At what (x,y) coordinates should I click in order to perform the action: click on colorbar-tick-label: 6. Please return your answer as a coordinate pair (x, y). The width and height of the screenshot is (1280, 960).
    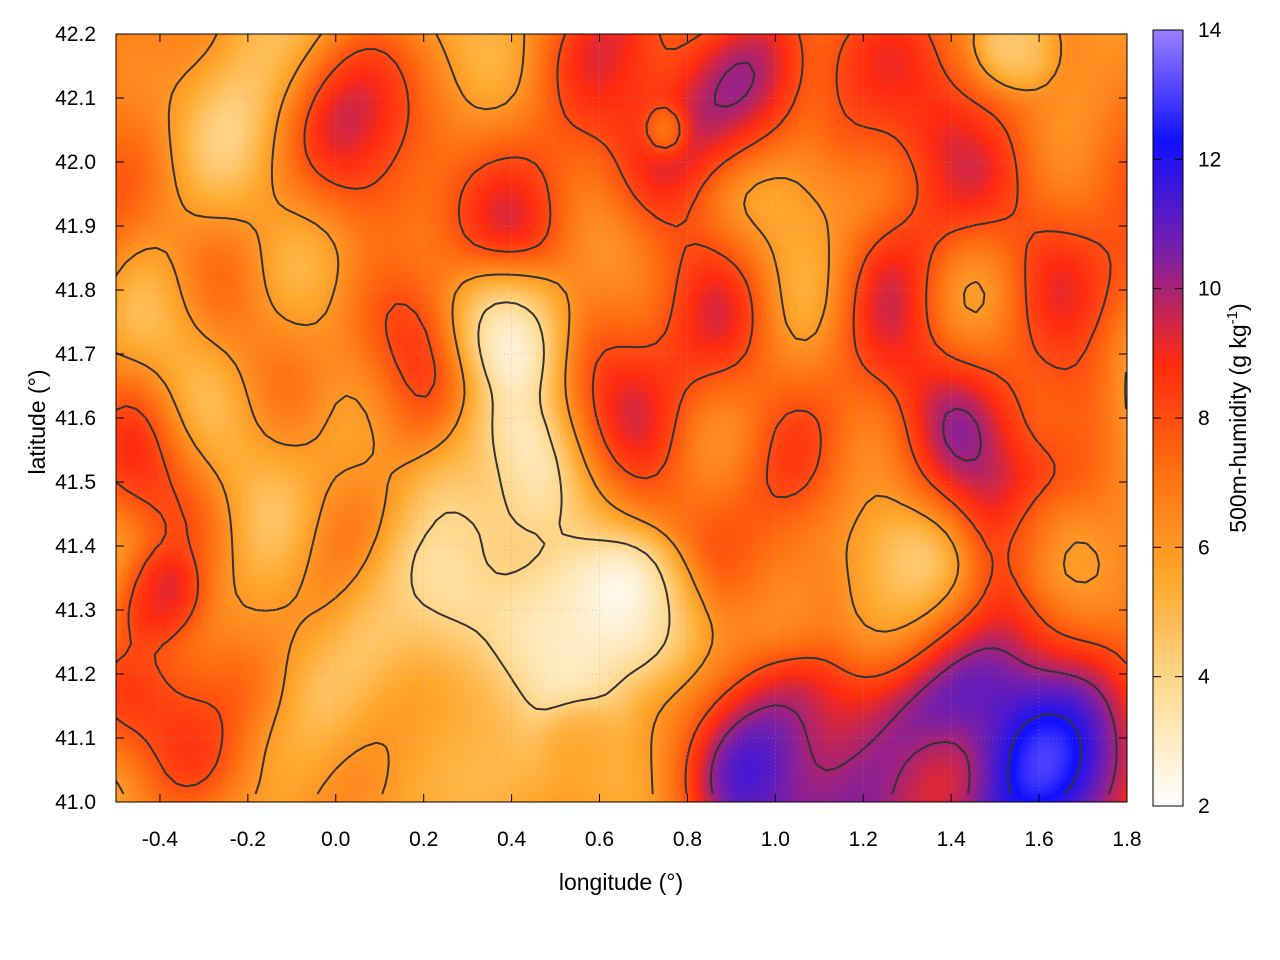
    Looking at the image, I should click on (1204, 547).